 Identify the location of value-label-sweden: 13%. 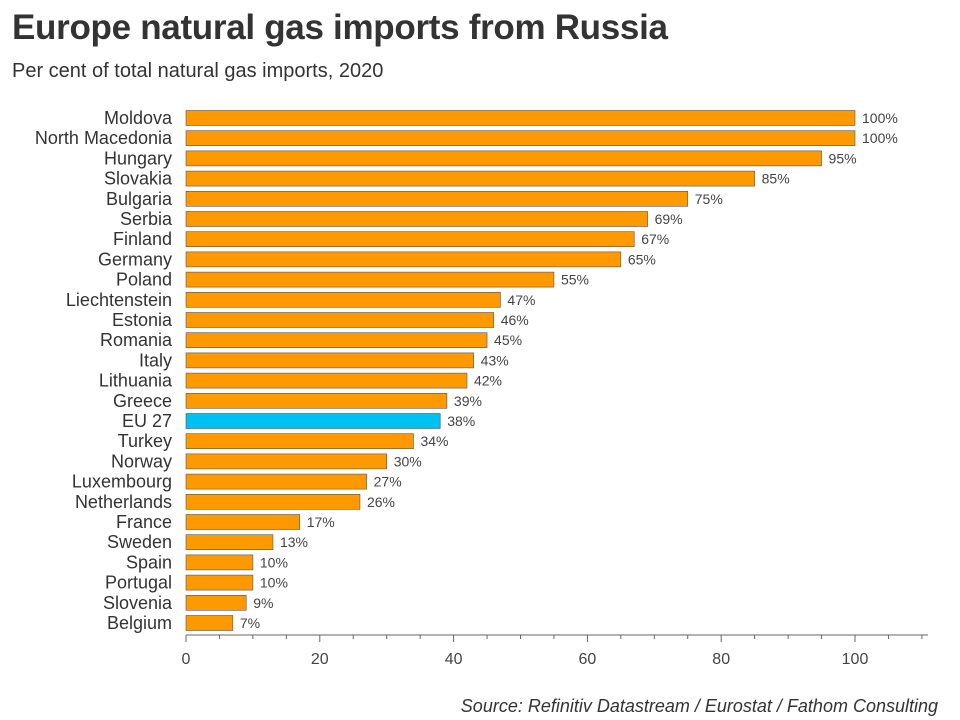
(294, 542).